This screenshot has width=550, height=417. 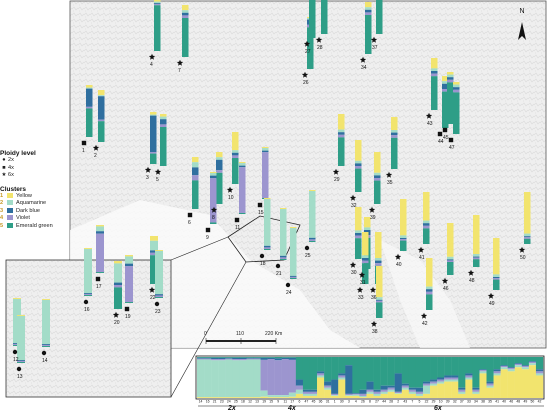 I want to click on structure-label-15: 15, so click(x=271, y=402).